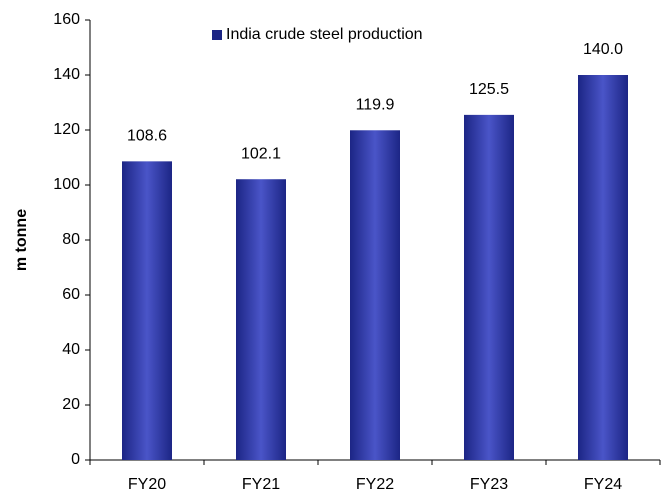 Image resolution: width=665 pixels, height=497 pixels. Describe the element at coordinates (489, 484) in the screenshot. I see `x-tick-label: FY23` at that location.